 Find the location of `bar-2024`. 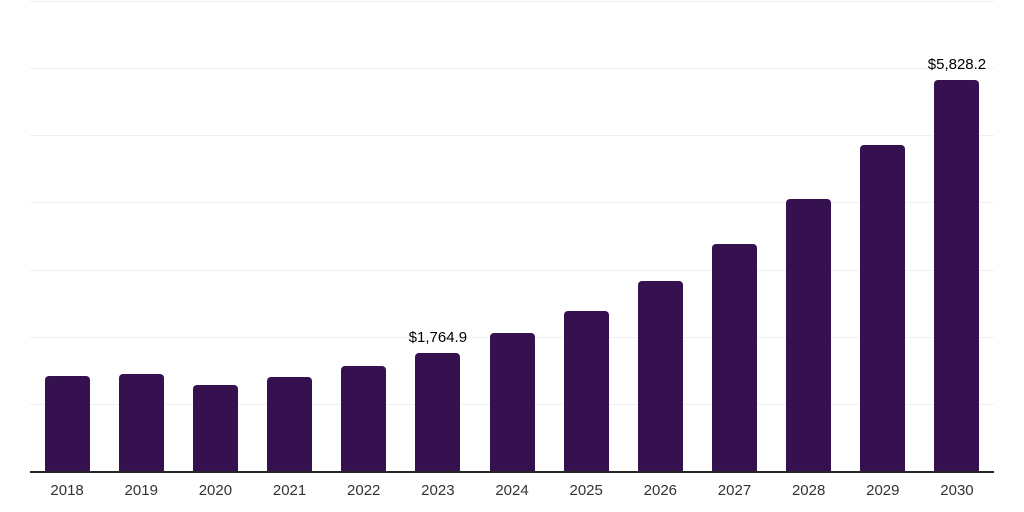

bar-2024 is located at coordinates (512, 402).